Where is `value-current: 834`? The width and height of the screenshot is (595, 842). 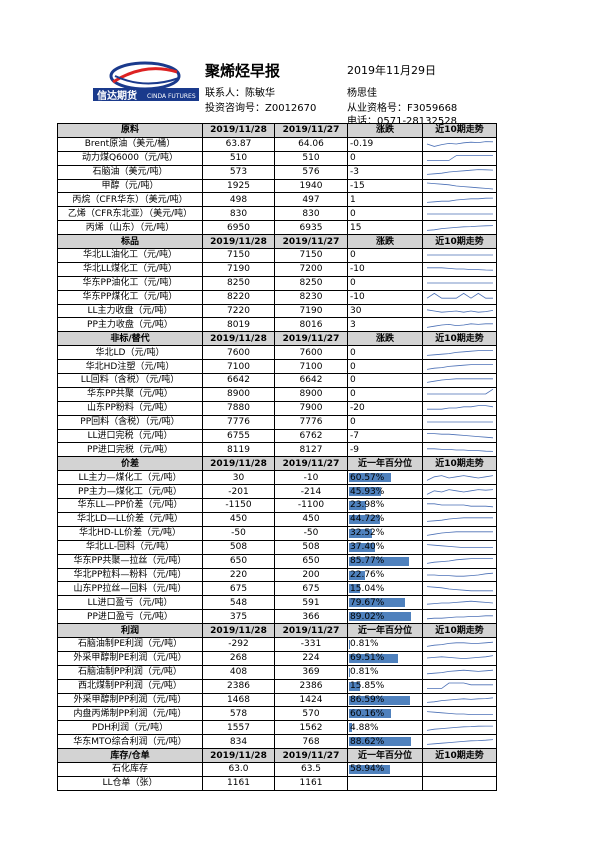 value-current: 834 is located at coordinates (238, 742).